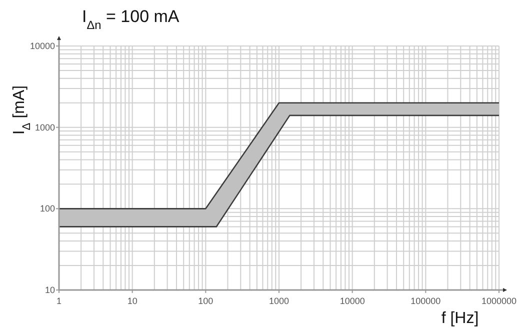 The image size is (518, 335). What do you see at coordinates (42, 46) in the screenshot?
I see `y-tick-label: 10000` at bounding box center [42, 46].